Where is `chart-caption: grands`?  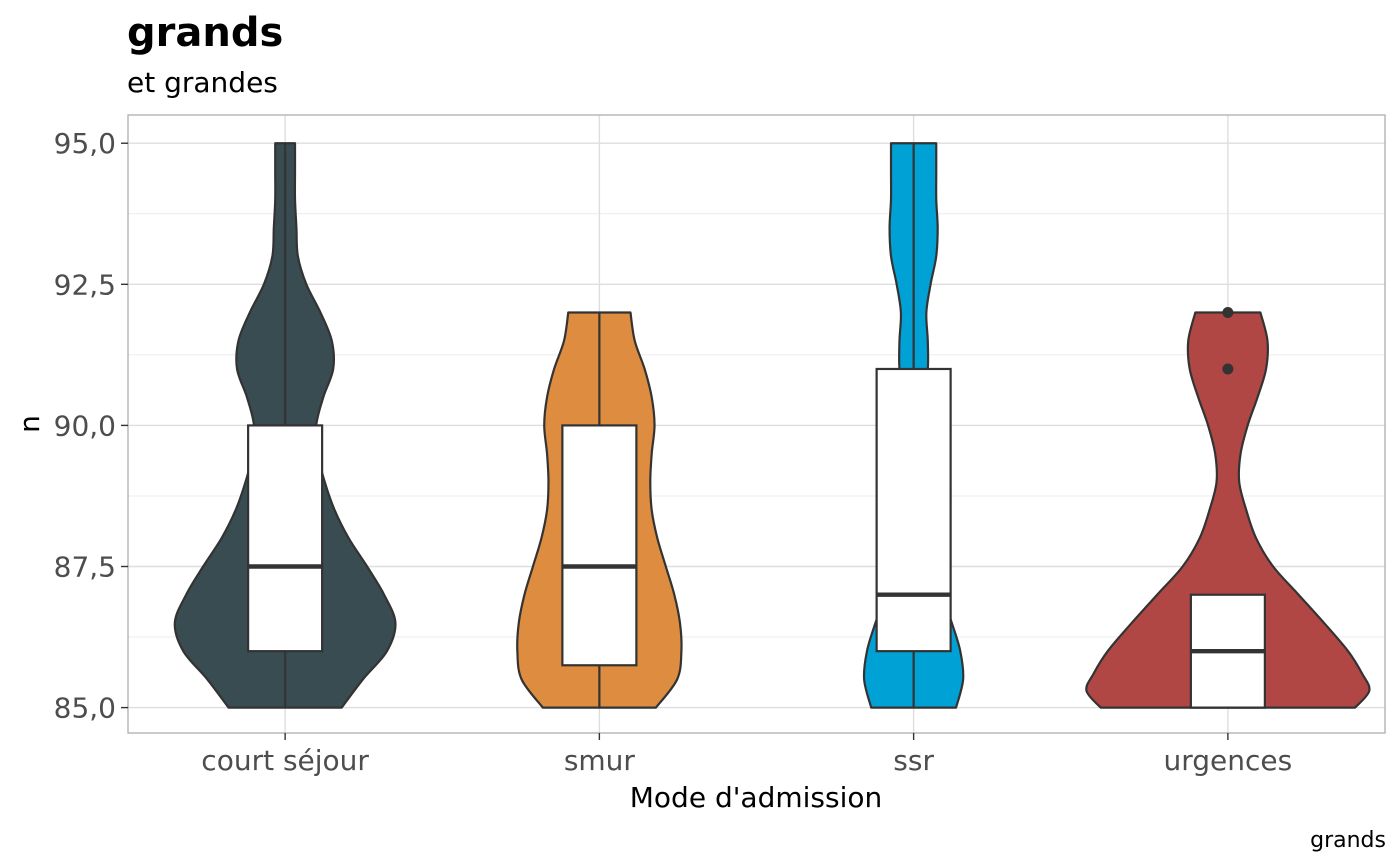 chart-caption: grands is located at coordinates (1348, 840).